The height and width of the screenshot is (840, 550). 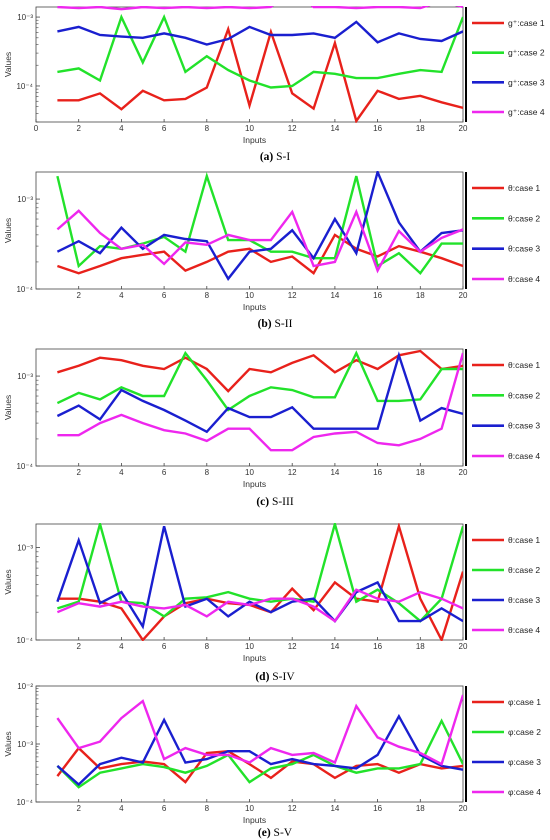 What do you see at coordinates (275, 502) in the screenshot?
I see `panel-caption: (c) S-III` at bounding box center [275, 502].